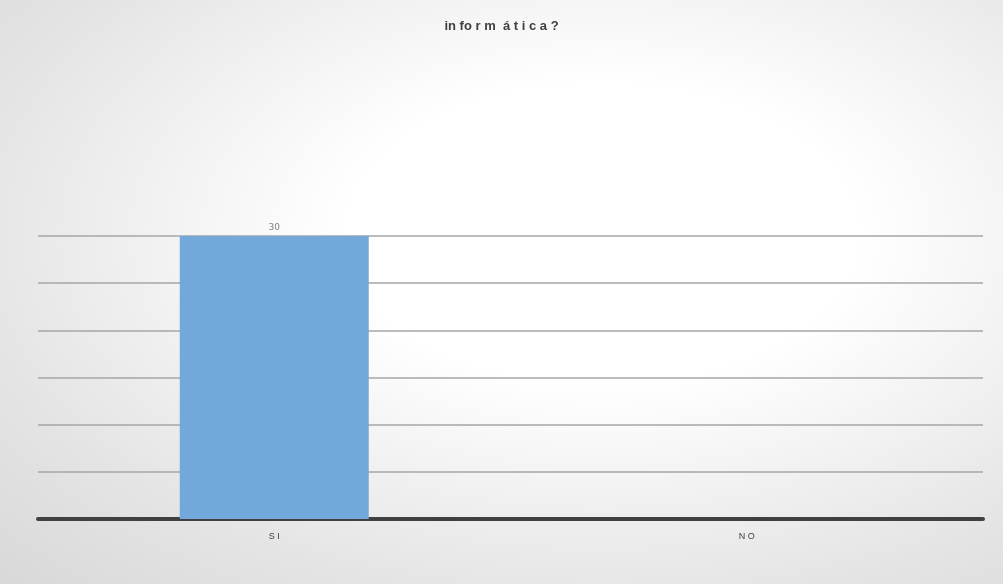 The width and height of the screenshot is (1003, 584). What do you see at coordinates (501, 25) in the screenshot?
I see `chart-title: in fo r m á t i c a ?` at bounding box center [501, 25].